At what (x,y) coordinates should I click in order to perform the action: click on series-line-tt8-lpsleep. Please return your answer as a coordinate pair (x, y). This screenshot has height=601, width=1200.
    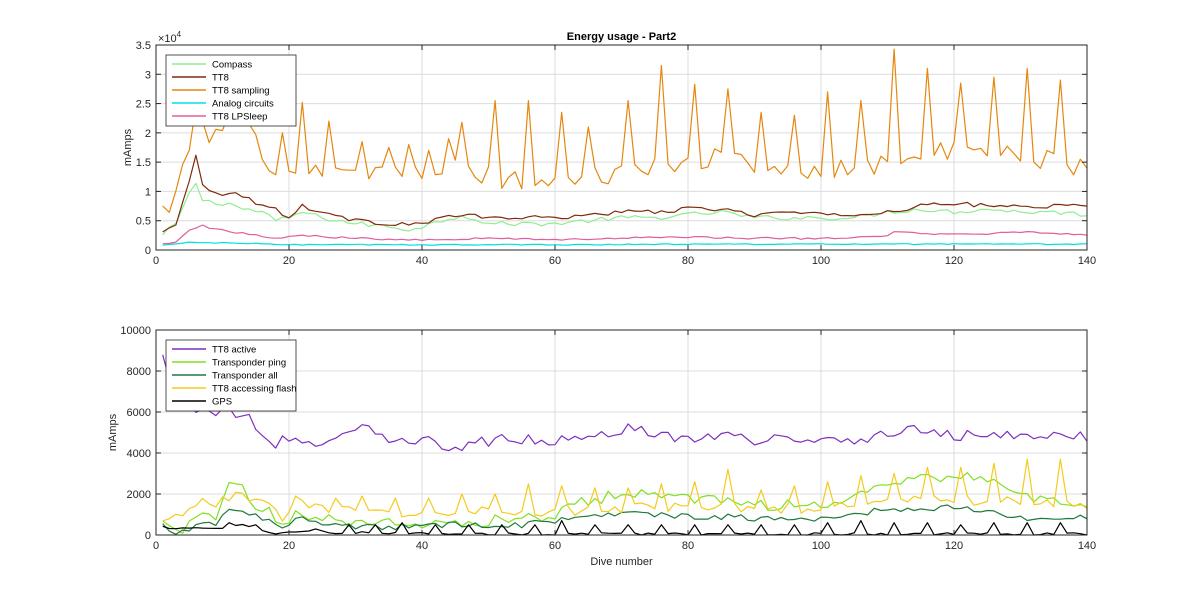
    Looking at the image, I should click on (625, 234).